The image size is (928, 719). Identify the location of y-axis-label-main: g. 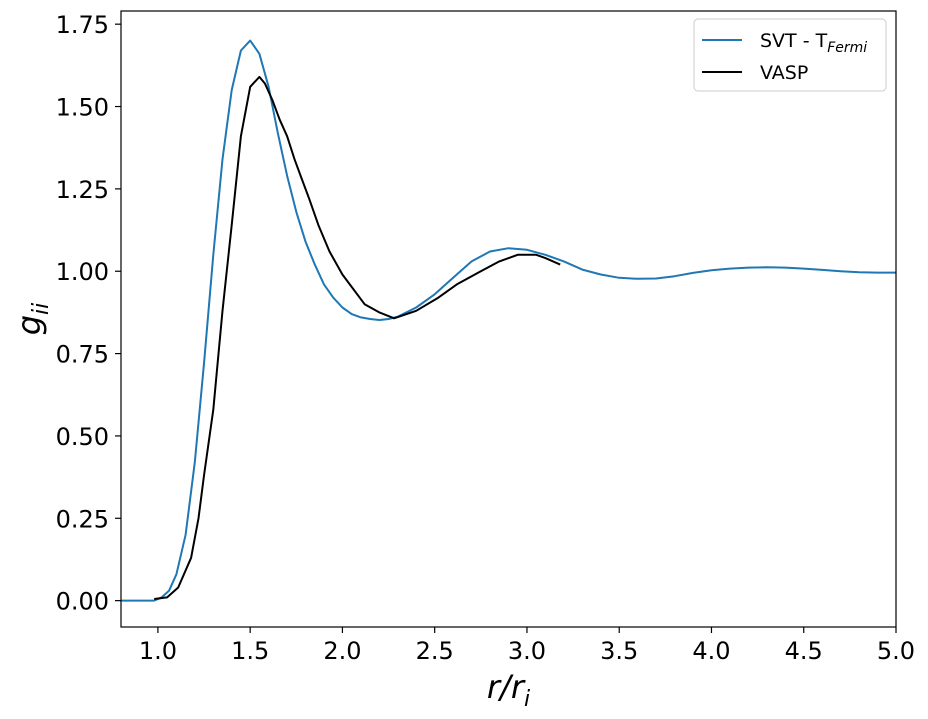
(29, 325).